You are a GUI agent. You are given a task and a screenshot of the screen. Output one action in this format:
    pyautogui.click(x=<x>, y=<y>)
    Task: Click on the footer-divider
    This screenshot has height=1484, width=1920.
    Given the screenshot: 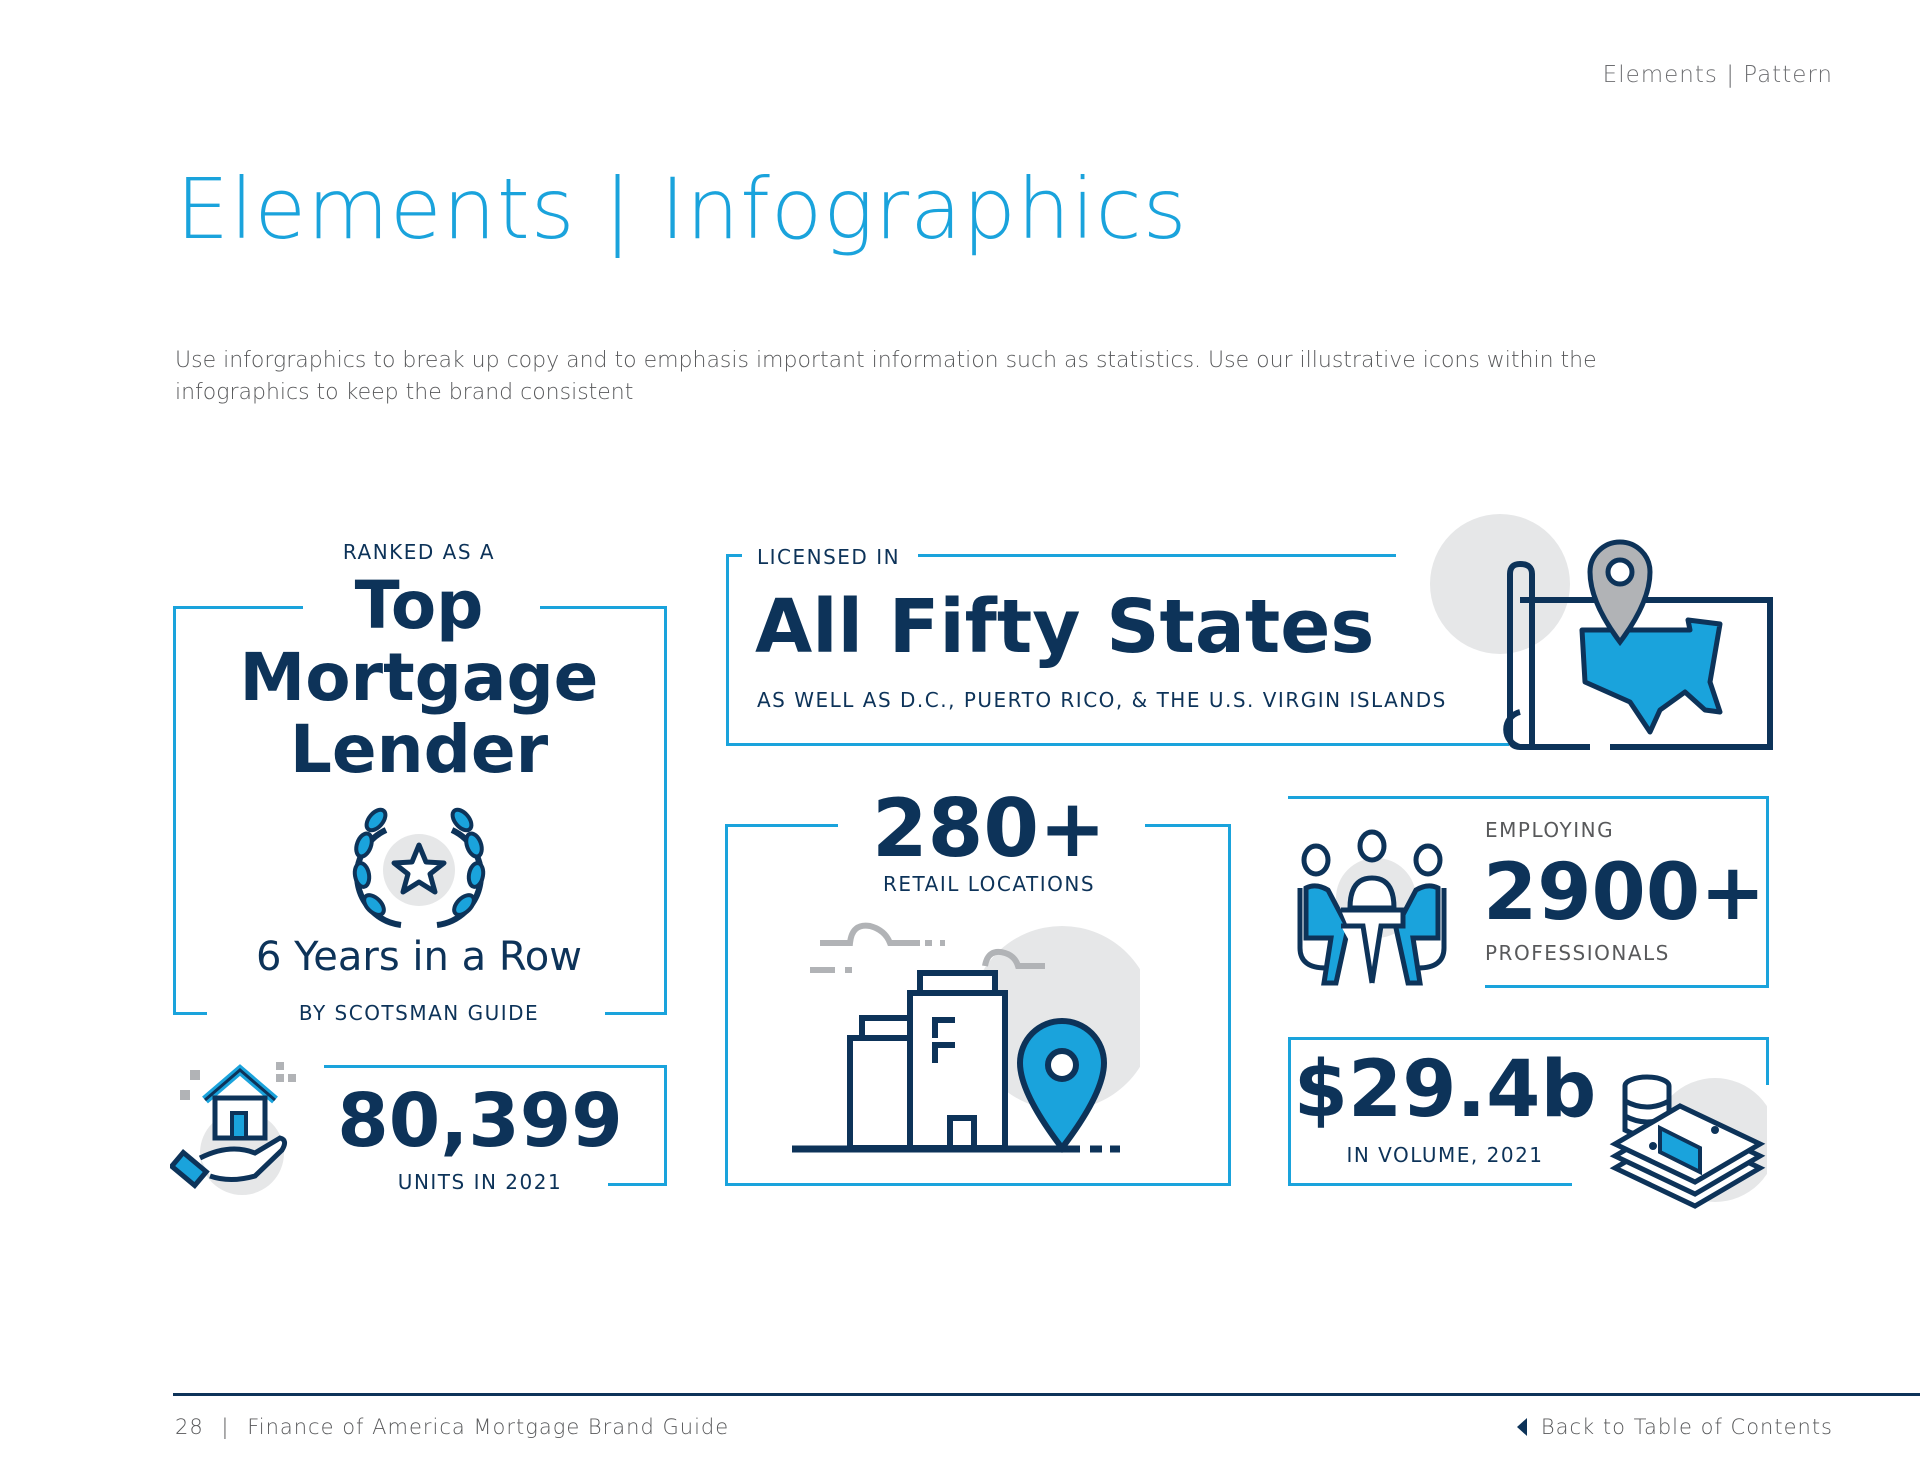 What is the action you would take?
    pyautogui.click(x=1046, y=1394)
    